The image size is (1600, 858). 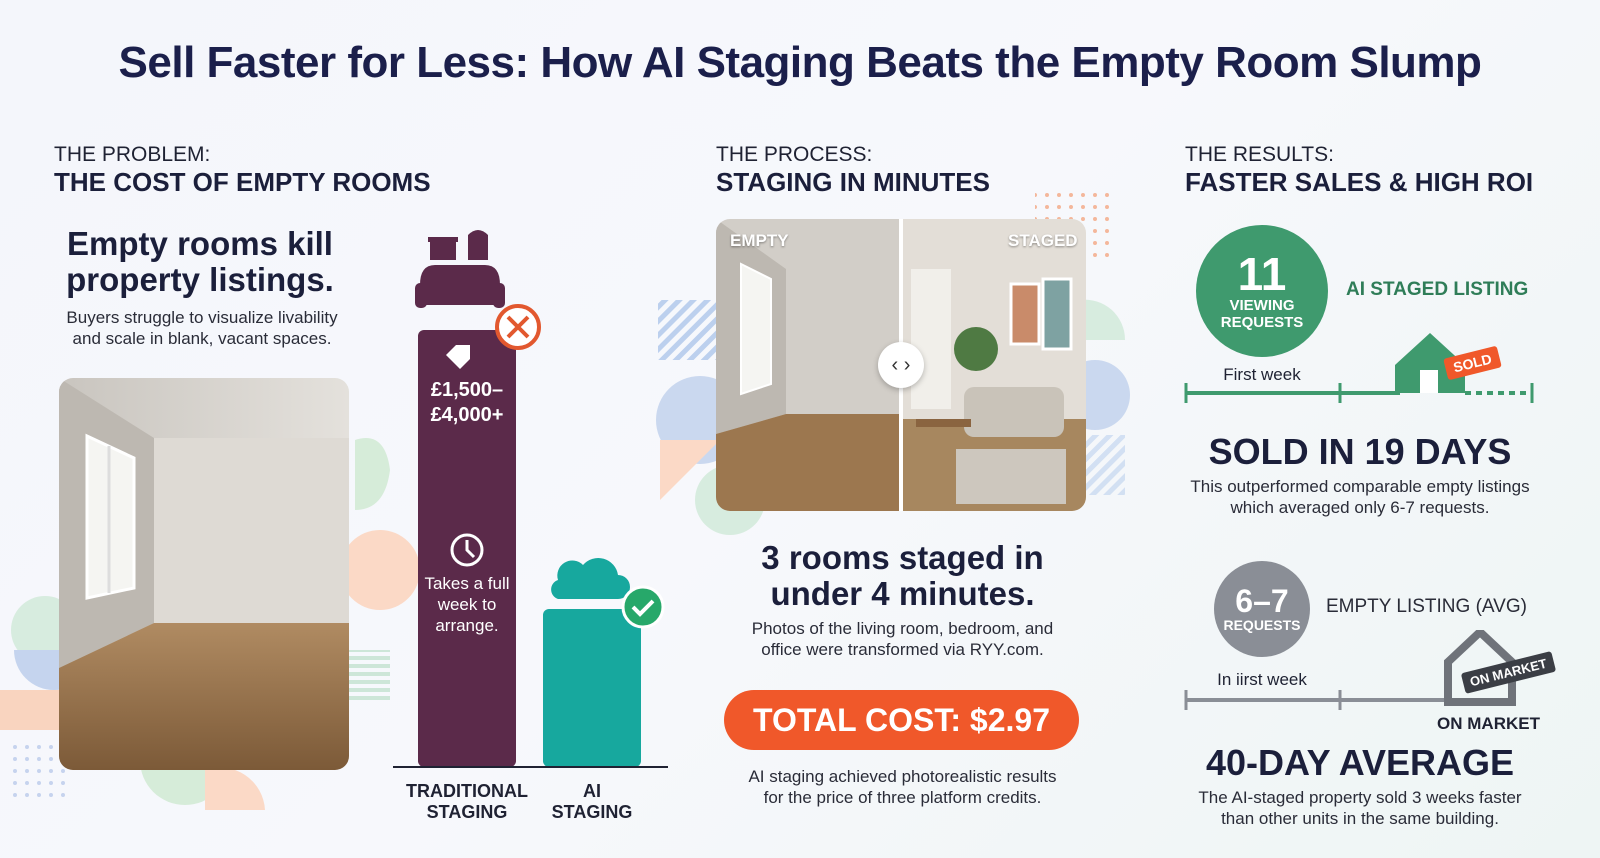 I want to click on listing-name: AI STAGED LISTING, so click(x=1437, y=289).